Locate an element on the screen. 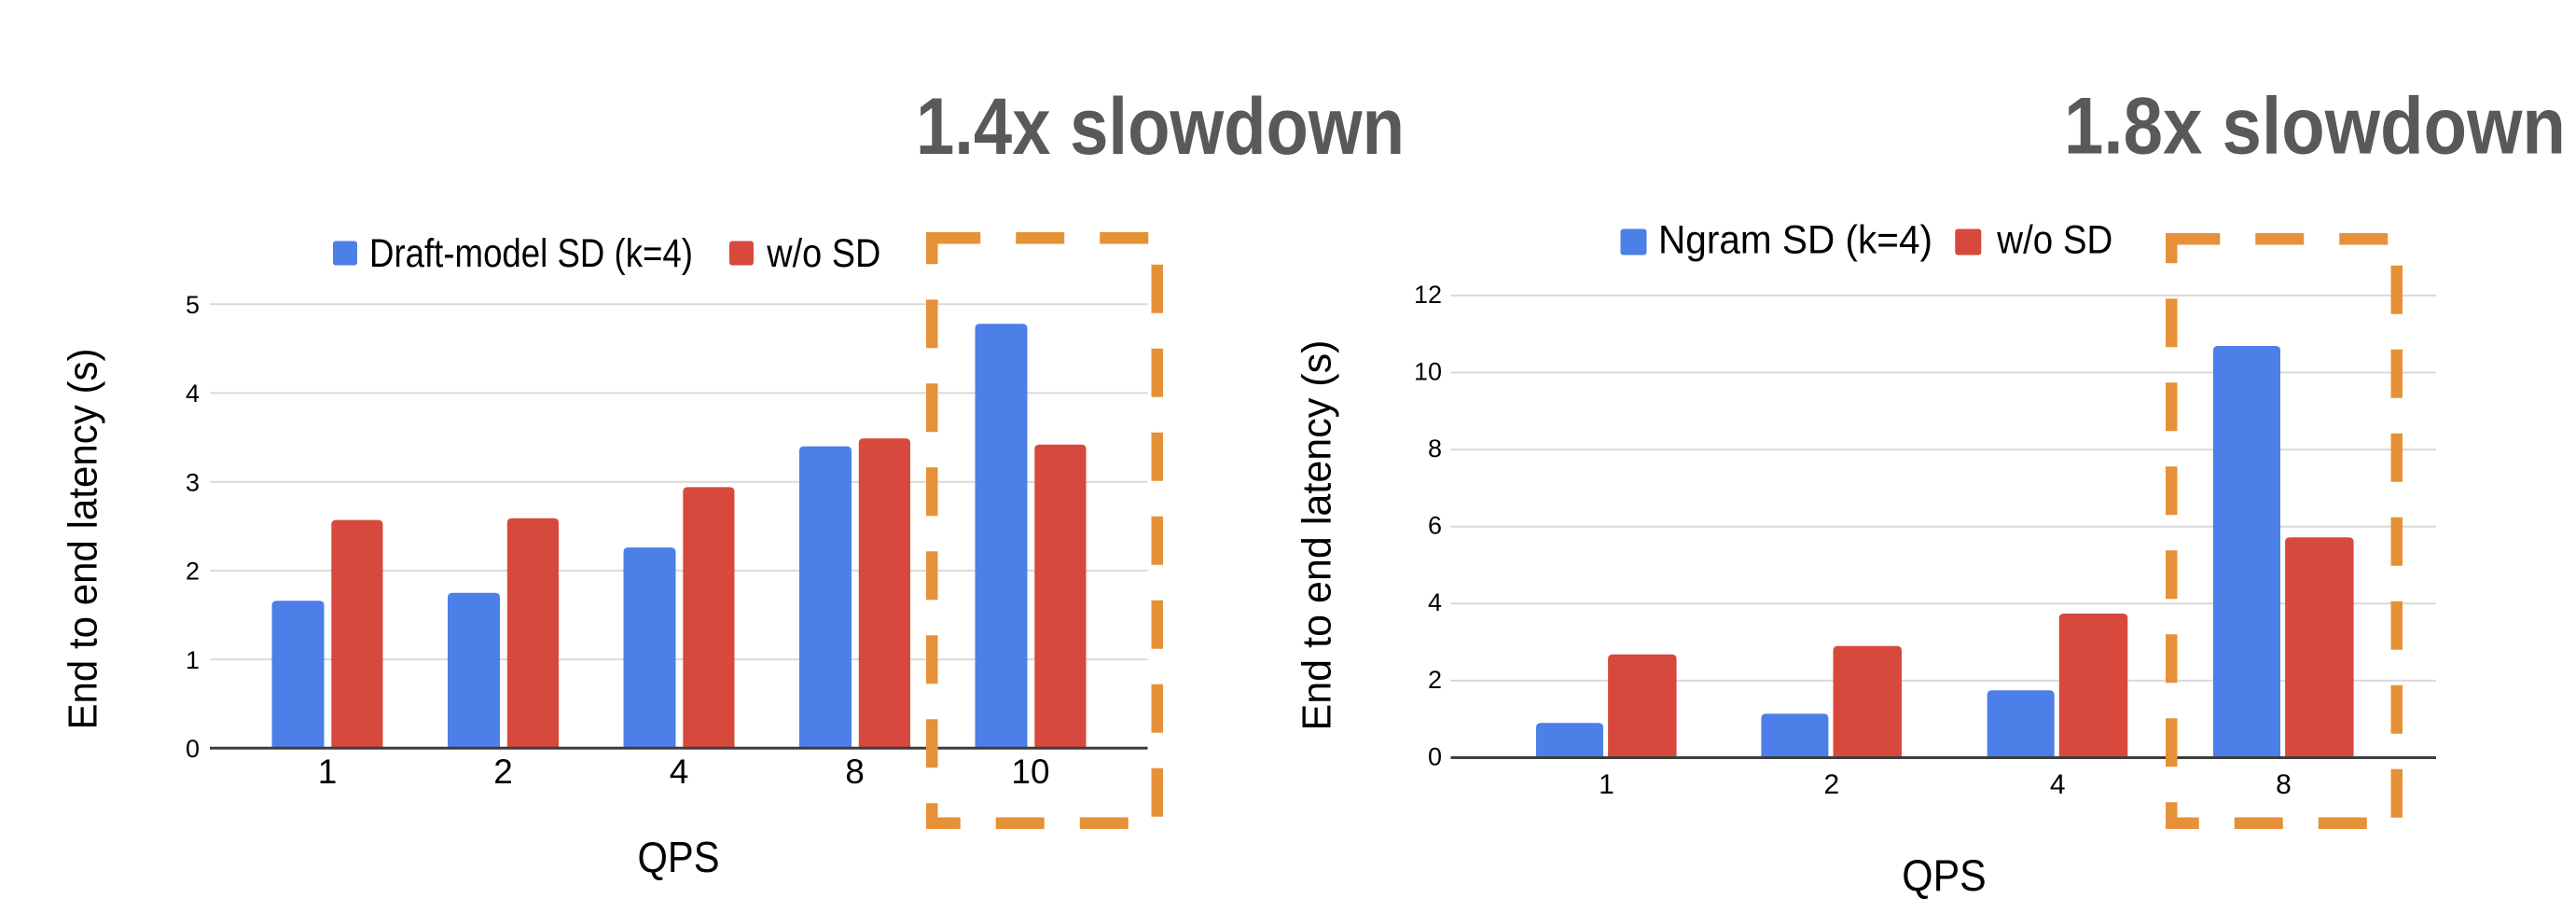 Image resolution: width=2576 pixels, height=912 pixels. svg-text: 3 is located at coordinates (193, 482).